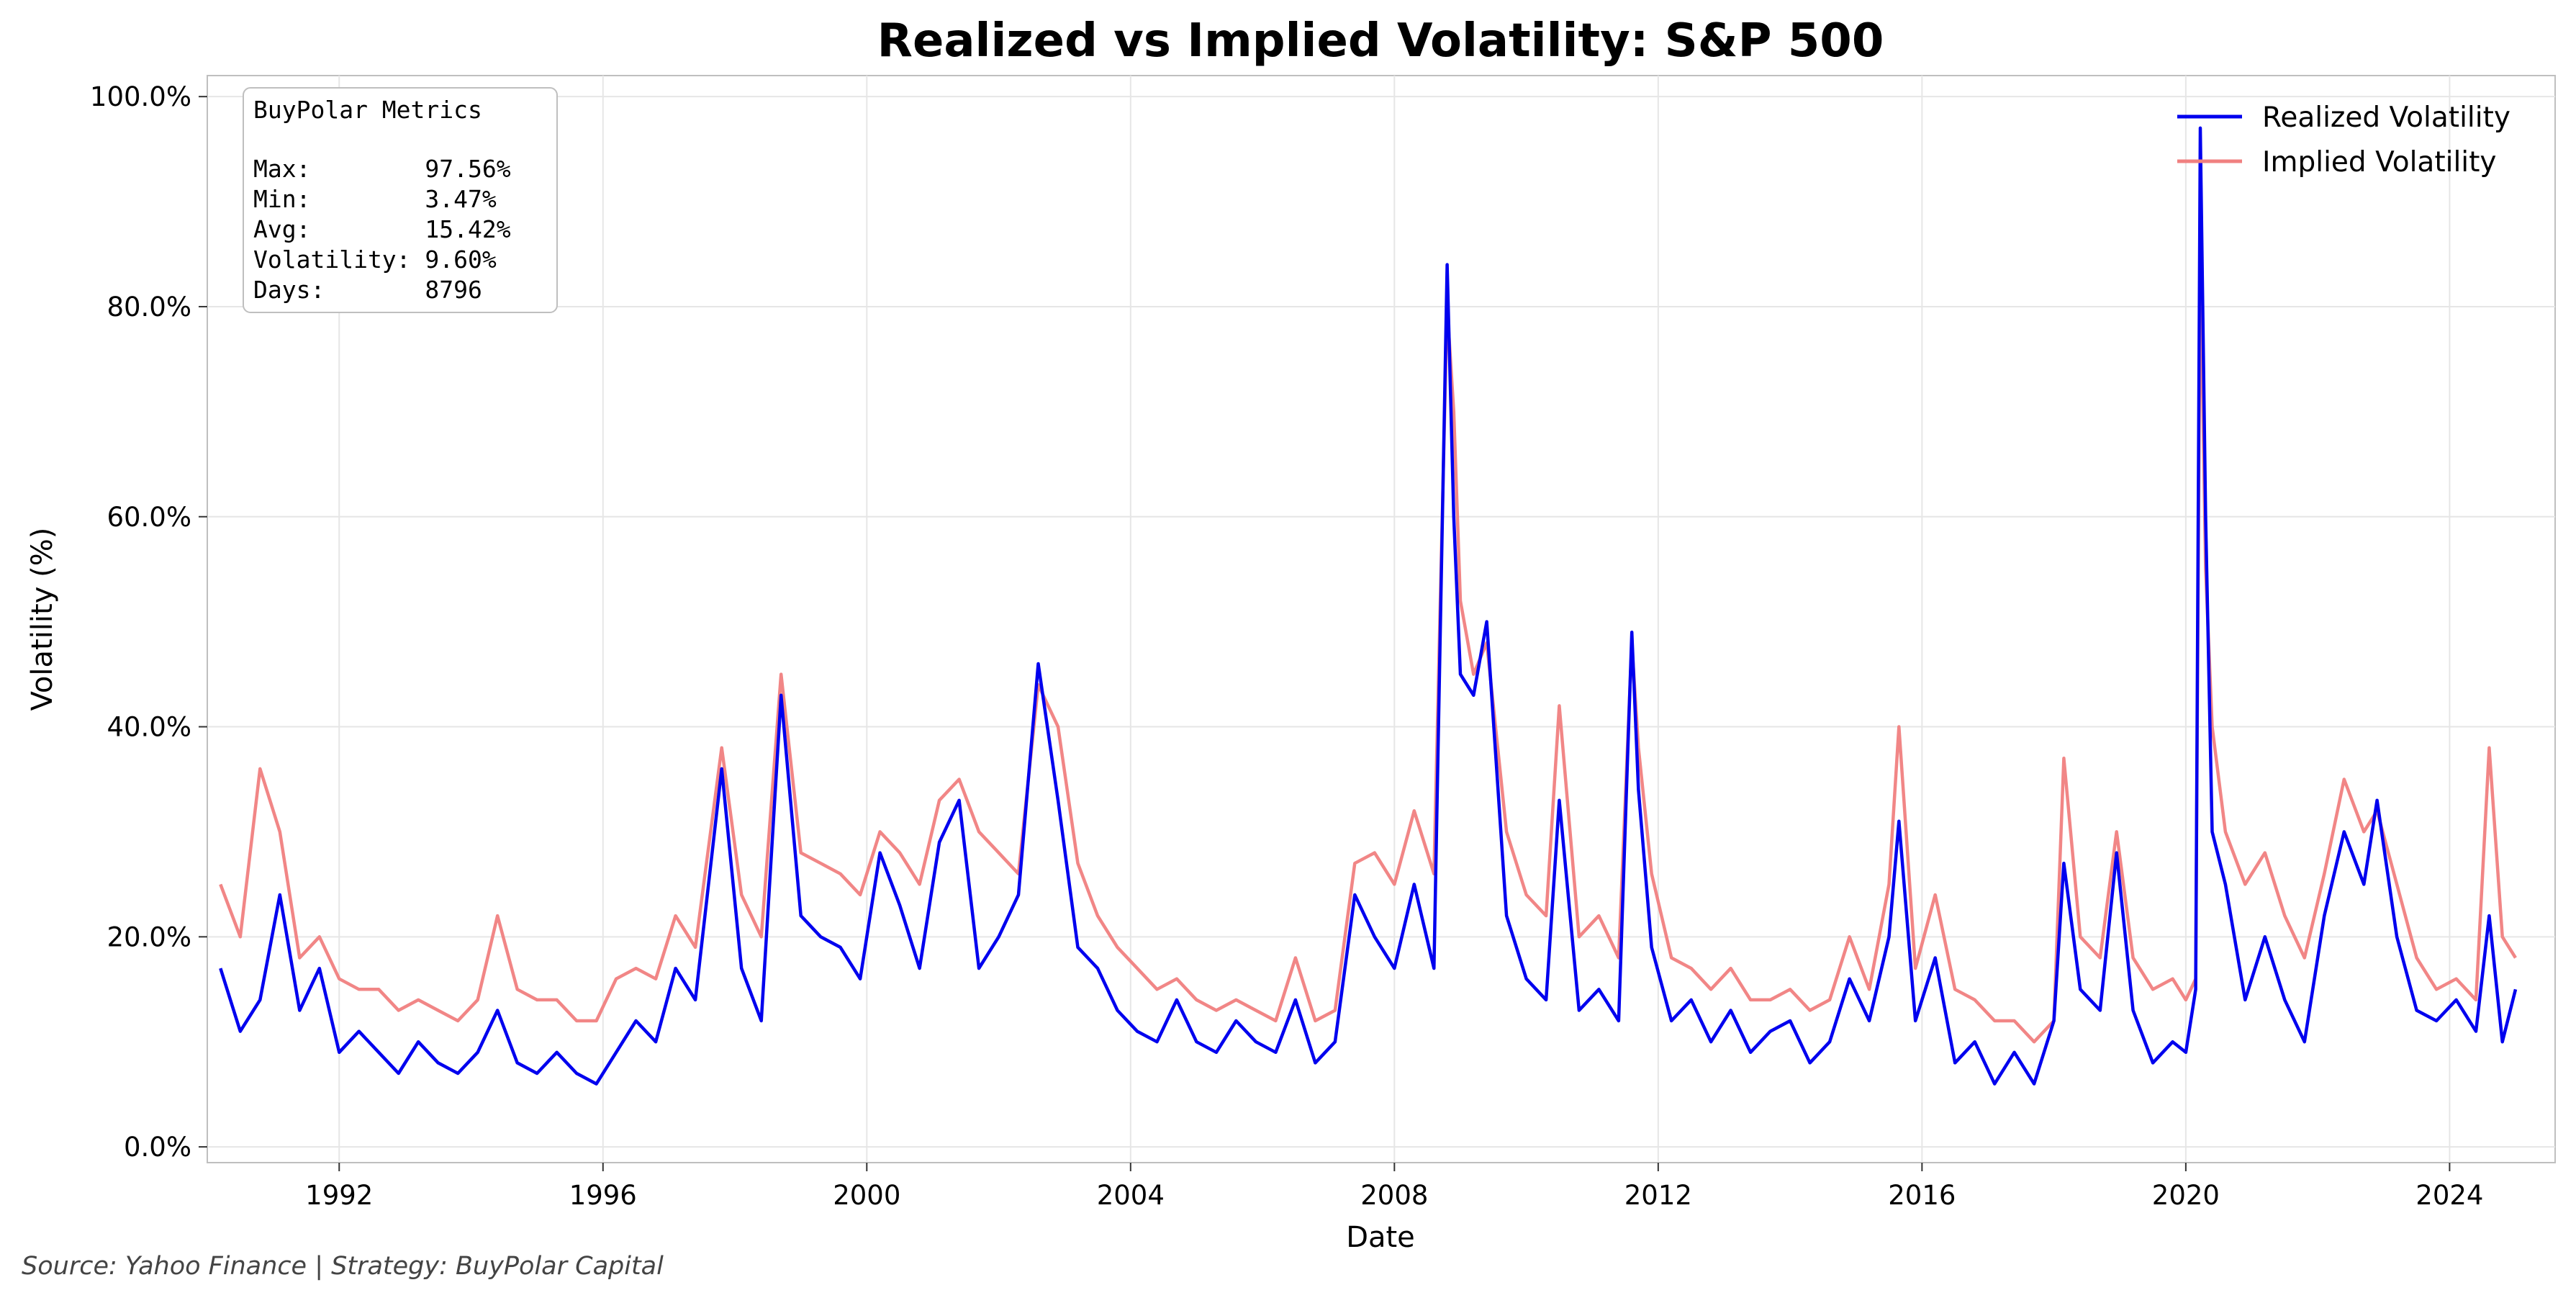  I want to click on y-tick-label: 20.0%, so click(149, 936).